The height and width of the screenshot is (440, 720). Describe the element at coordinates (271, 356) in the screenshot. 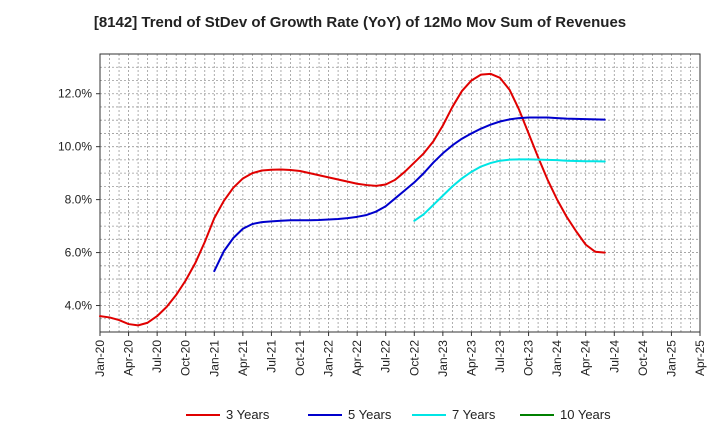

I see `x-tick-label: Jul-21` at that location.